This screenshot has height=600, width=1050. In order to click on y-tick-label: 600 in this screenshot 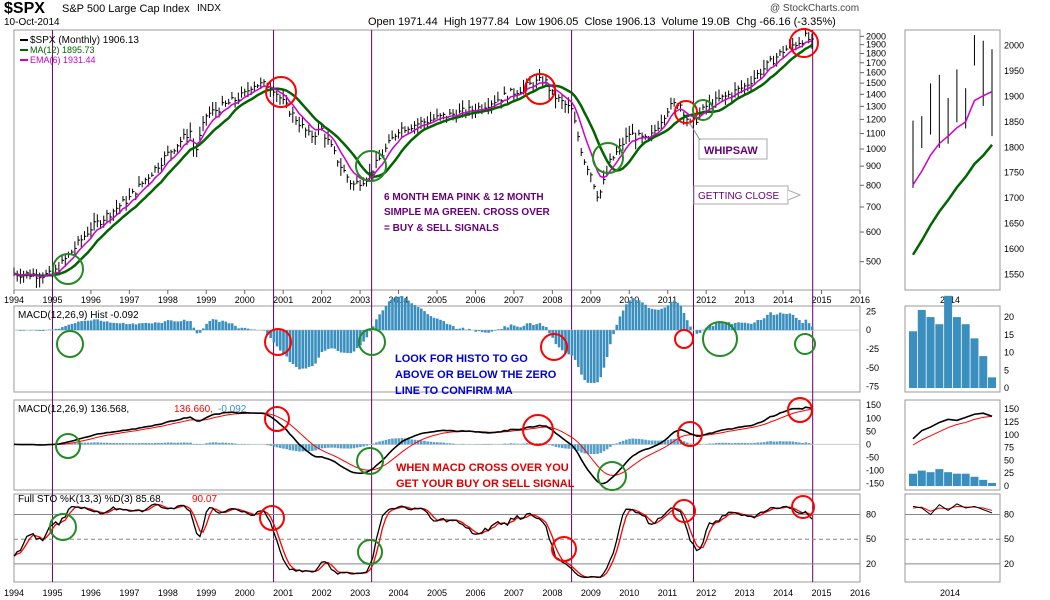, I will do `click(873, 232)`.